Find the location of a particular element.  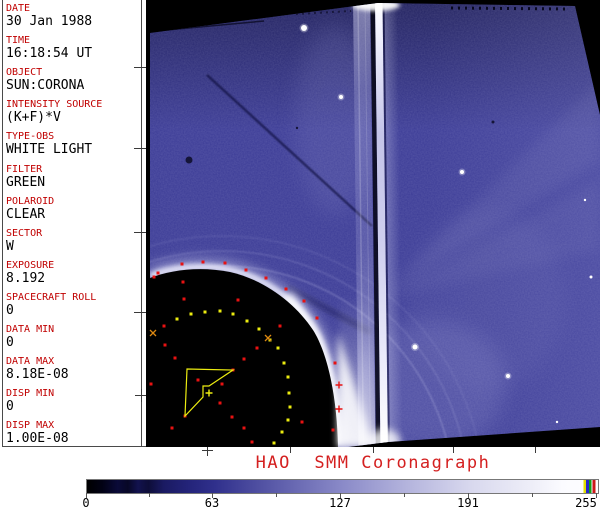

field-label: EXPOSURE is located at coordinates (30, 265).